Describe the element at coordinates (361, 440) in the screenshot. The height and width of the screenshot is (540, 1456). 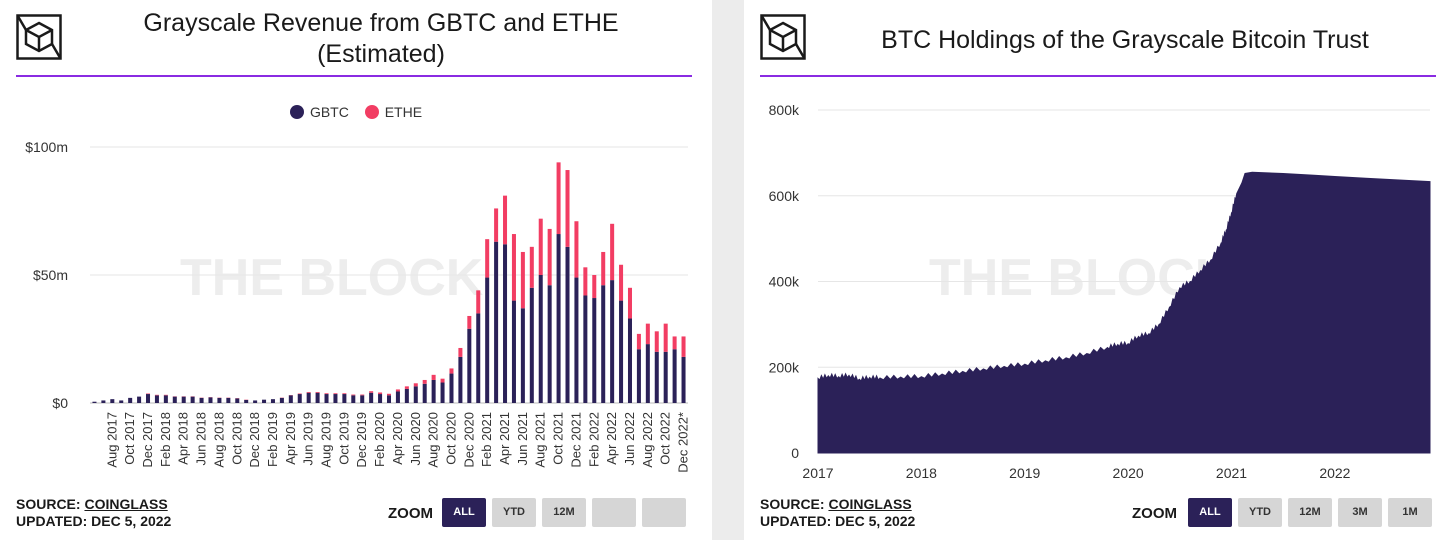
I see `x-tick-label: Dec 2019` at that location.